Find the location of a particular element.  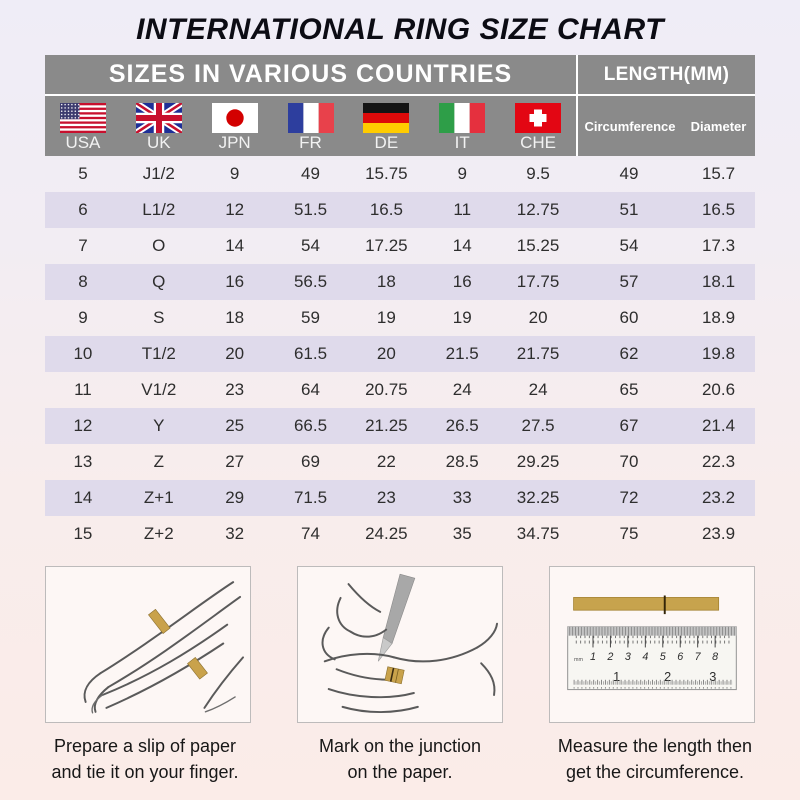

ruler-inch-number: 3 is located at coordinates (712, 676).